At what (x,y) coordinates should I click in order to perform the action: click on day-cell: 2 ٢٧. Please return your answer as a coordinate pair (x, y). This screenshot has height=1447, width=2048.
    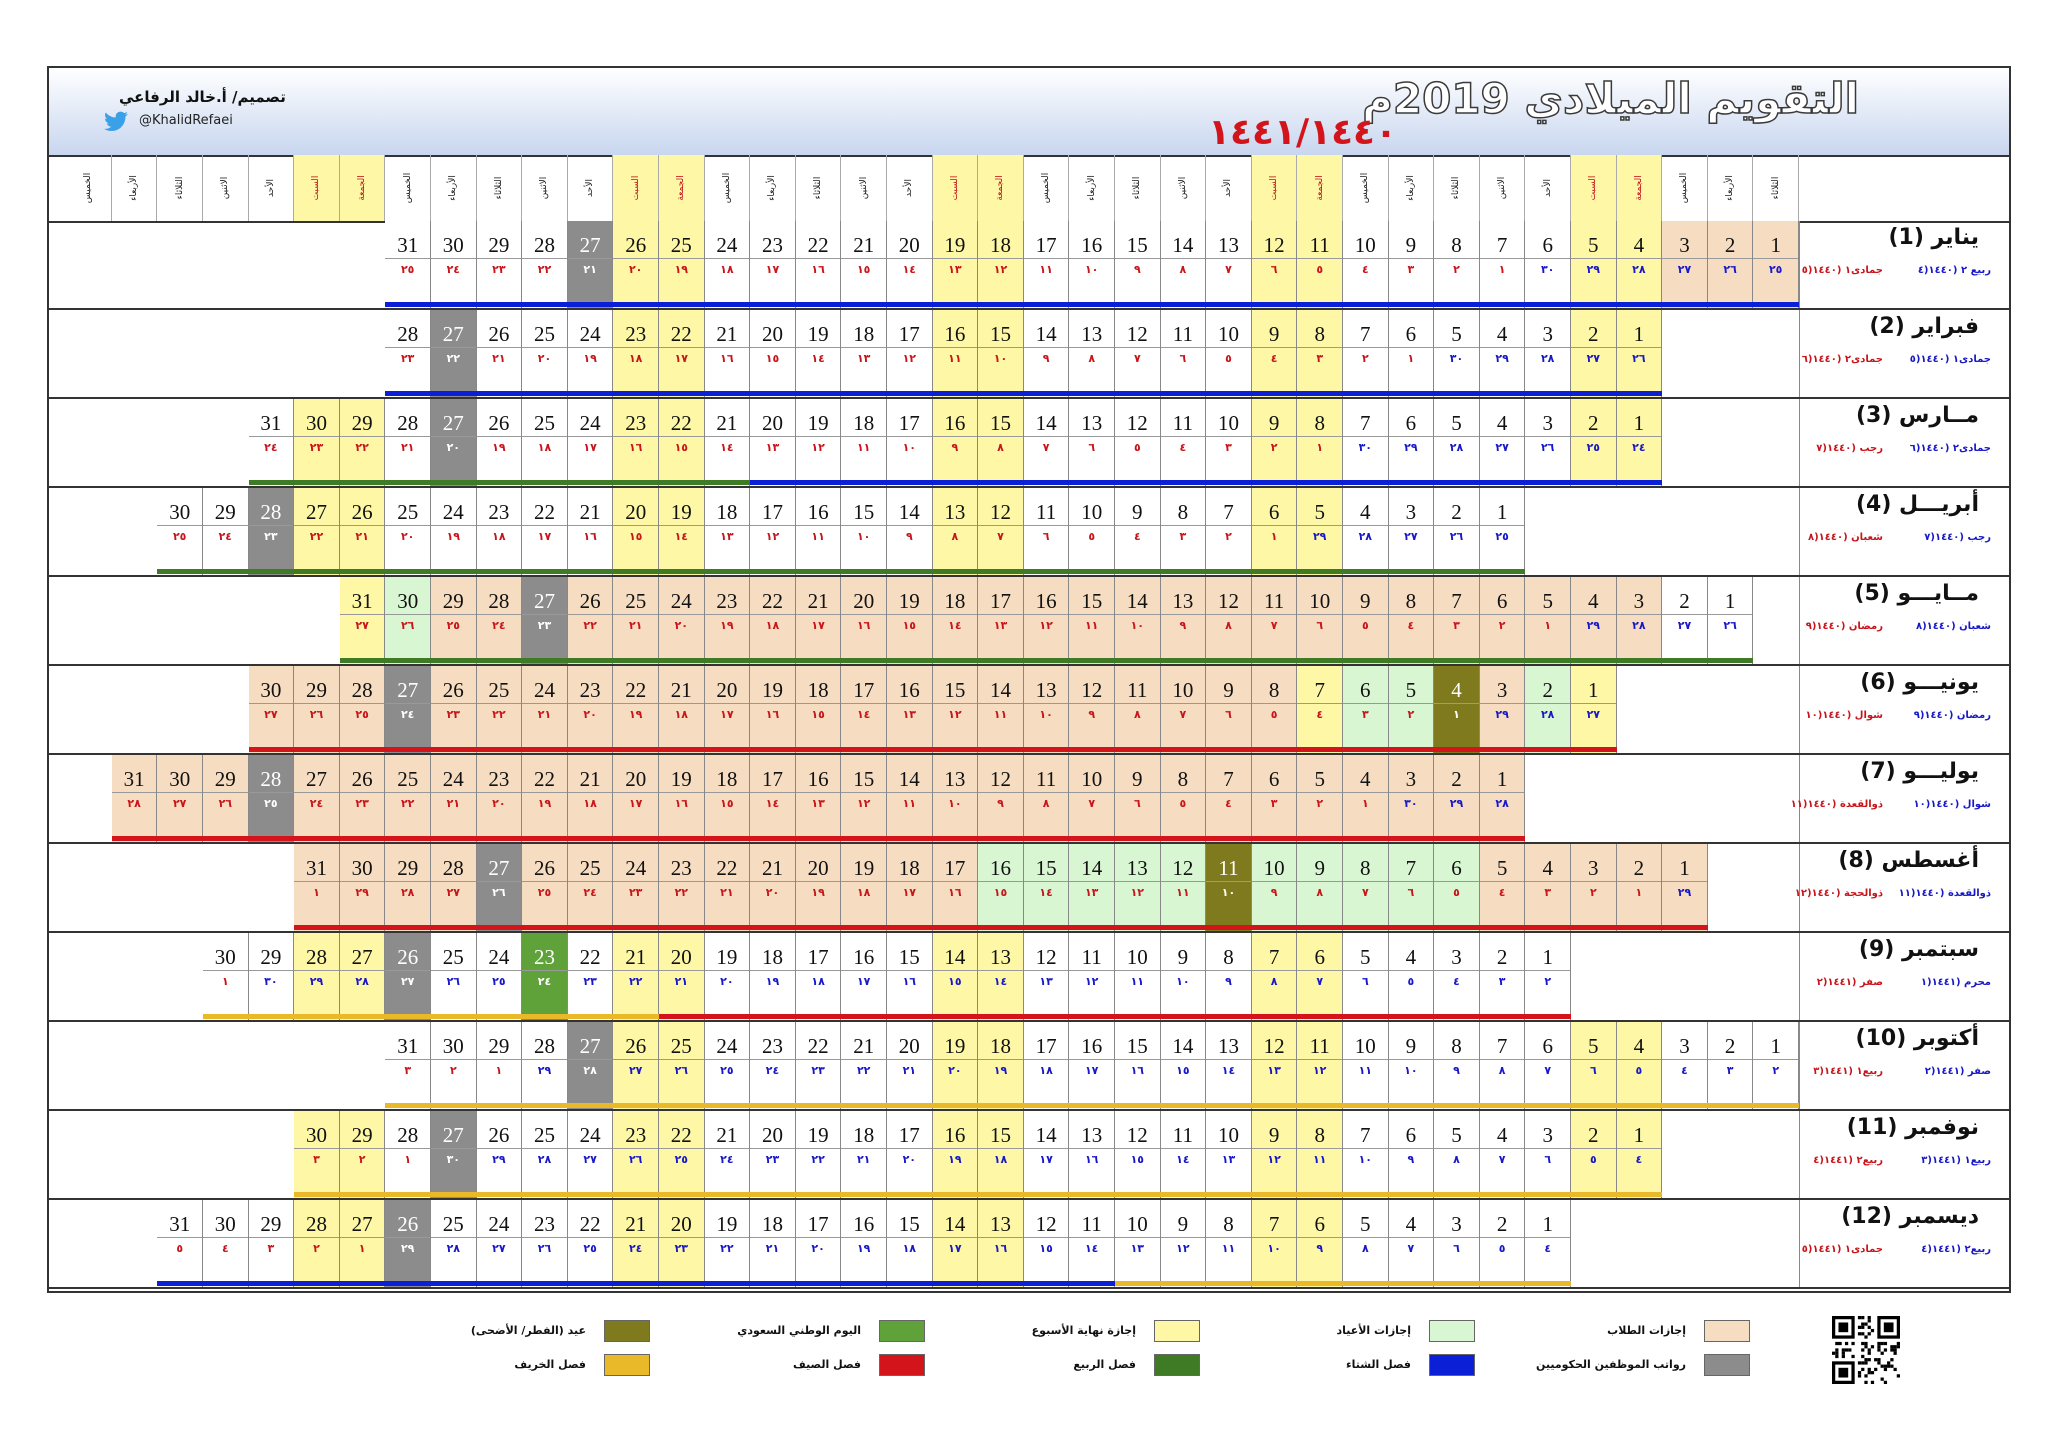
    Looking at the image, I should click on (1594, 353).